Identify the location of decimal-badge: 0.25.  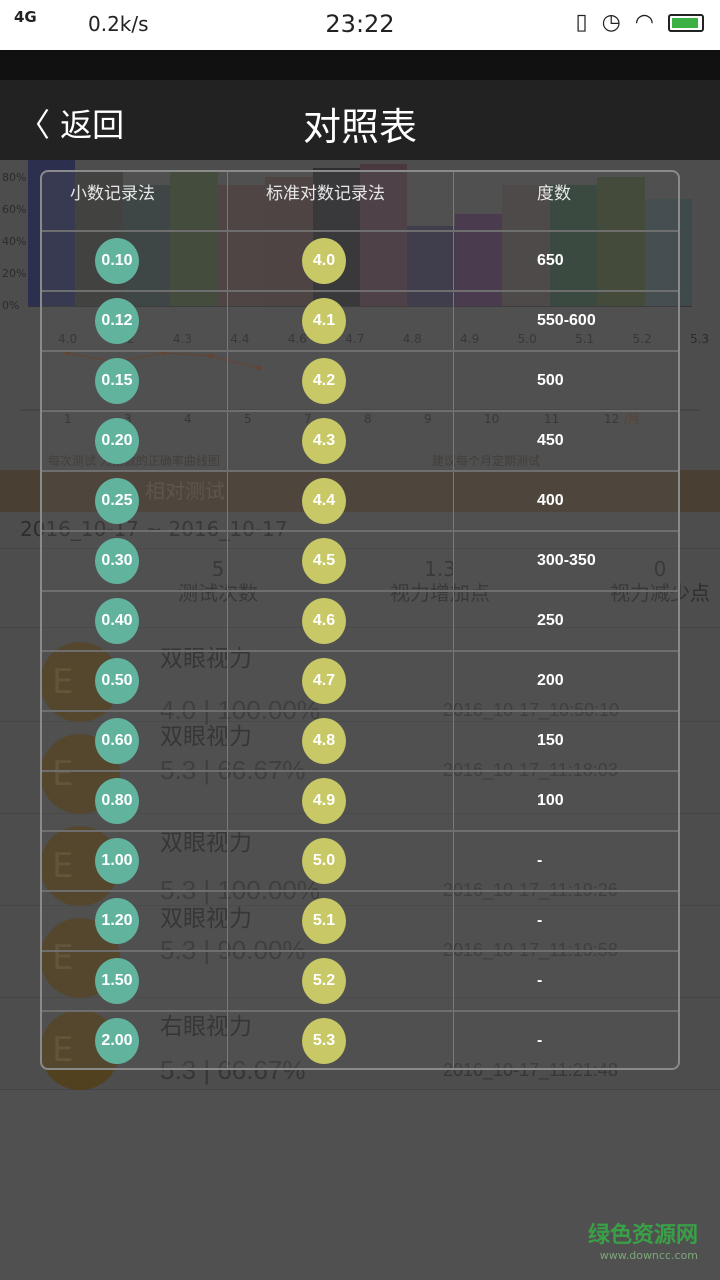
(117, 501).